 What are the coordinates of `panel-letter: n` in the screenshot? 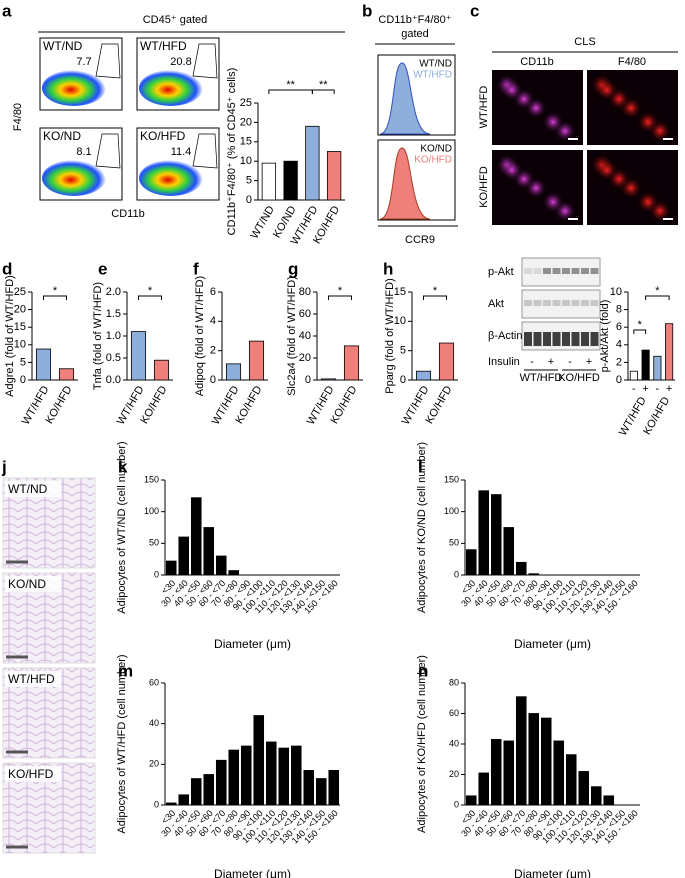 It's located at (423, 670).